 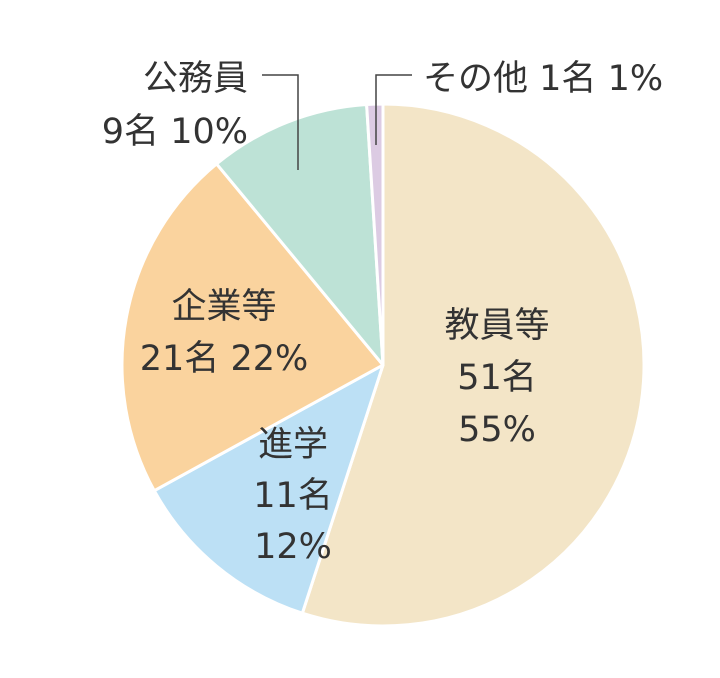 I want to click on label-public-servant-detail: 9名 10%, so click(x=175, y=132).